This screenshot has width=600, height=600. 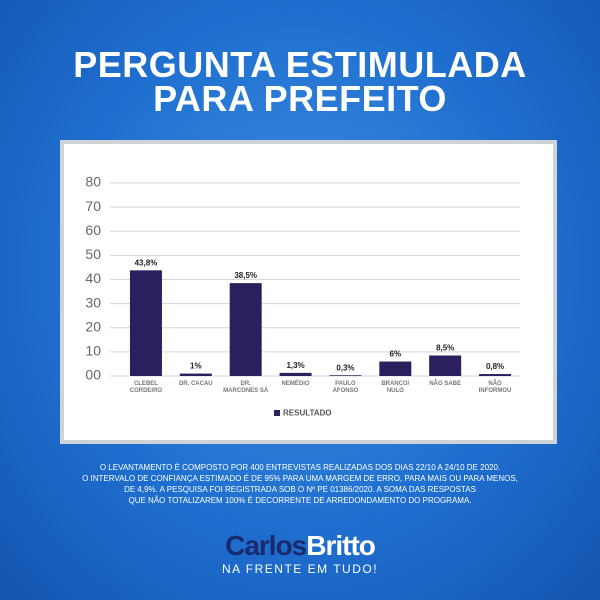 I want to click on value-label: 1,3%, so click(x=295, y=365).